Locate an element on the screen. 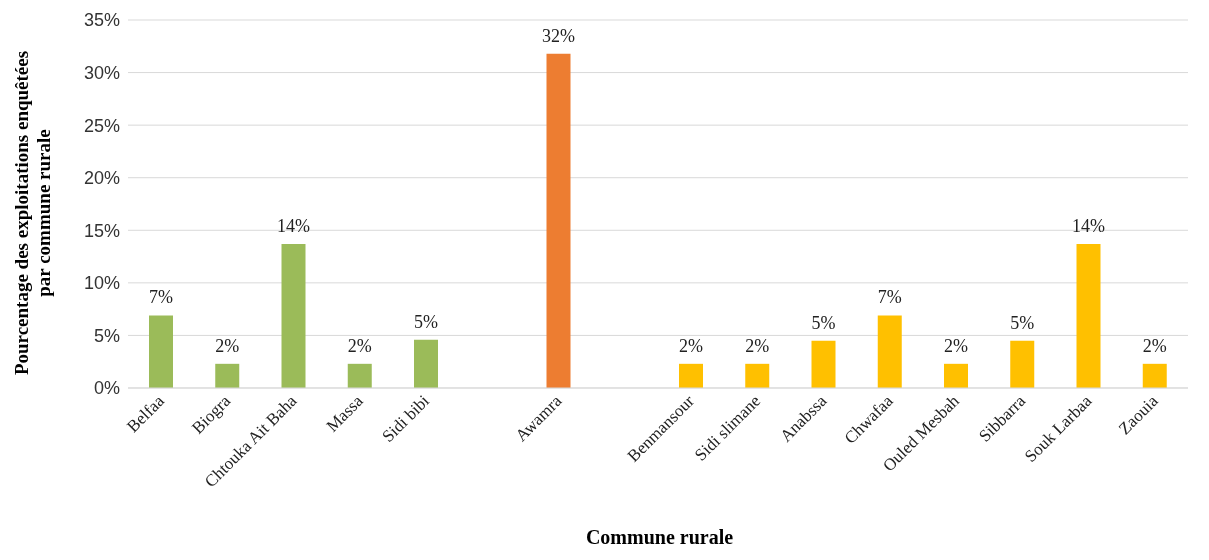  y-axis-title: Pourcentage des exploitations enquêtées par commune rurale is located at coordinates (33, 213).